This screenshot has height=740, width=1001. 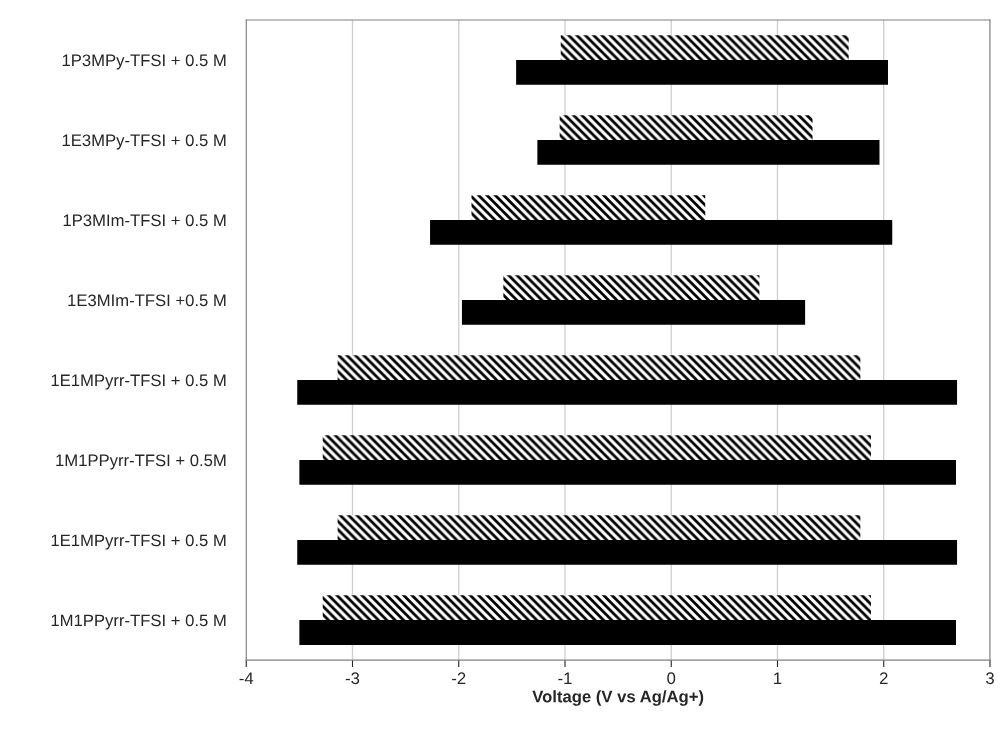 What do you see at coordinates (144, 220) in the screenshot?
I see `y-tick-label: 1P3MIm-TFSI + 0.5 M` at bounding box center [144, 220].